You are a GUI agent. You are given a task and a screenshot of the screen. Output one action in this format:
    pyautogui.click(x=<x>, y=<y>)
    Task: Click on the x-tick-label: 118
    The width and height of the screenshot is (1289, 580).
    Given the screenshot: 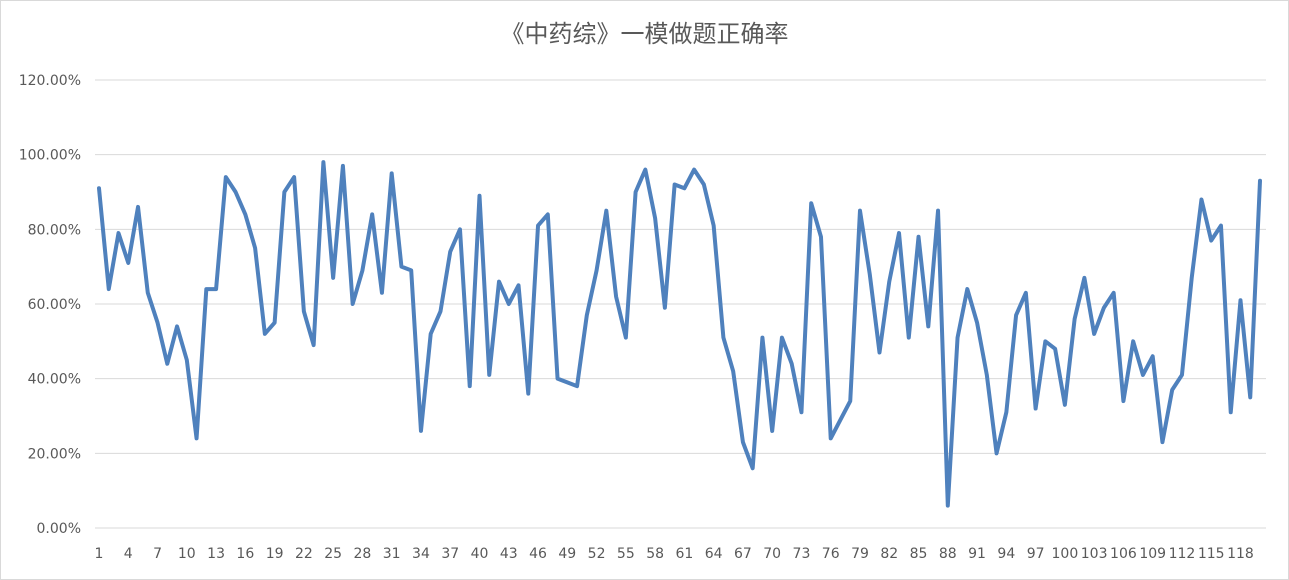 What is the action you would take?
    pyautogui.click(x=1240, y=554)
    